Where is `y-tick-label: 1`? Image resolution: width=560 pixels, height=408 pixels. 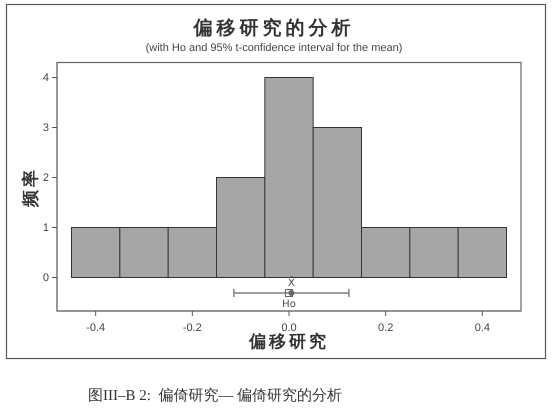 y-tick-label: 1 is located at coordinates (45, 228).